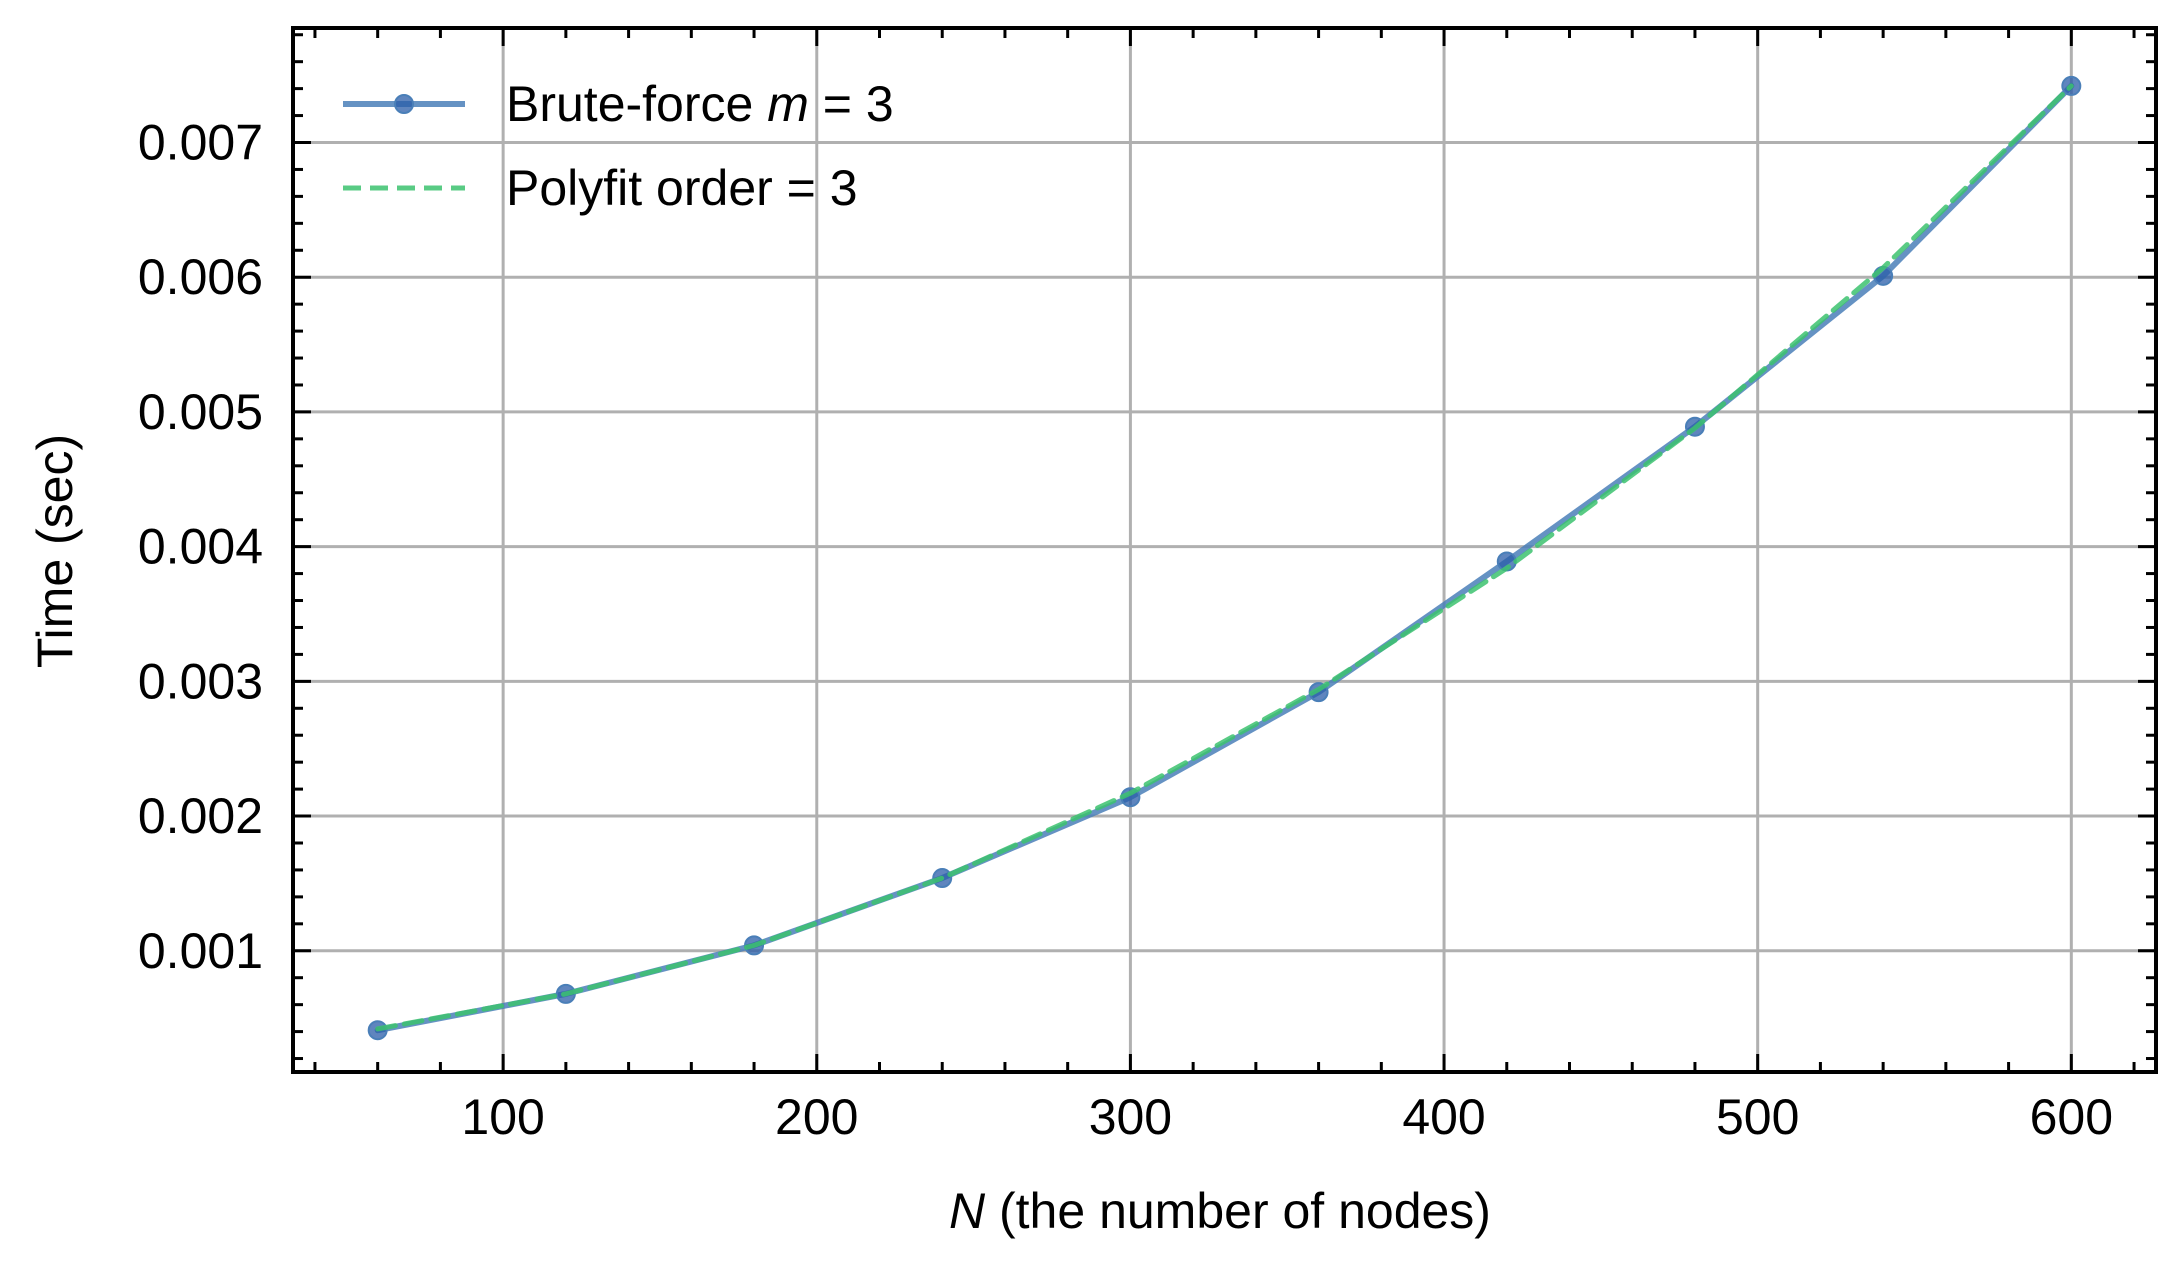 The height and width of the screenshot is (1270, 2182). I want to click on y-tick-label: 0.002, so click(200, 816).